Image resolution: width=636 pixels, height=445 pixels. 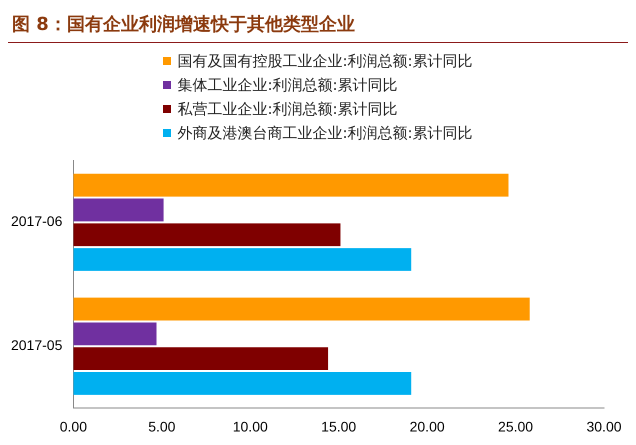 What do you see at coordinates (287, 109) in the screenshot?
I see `legend-label: 私营工业企业:利润总额:累计同比` at bounding box center [287, 109].